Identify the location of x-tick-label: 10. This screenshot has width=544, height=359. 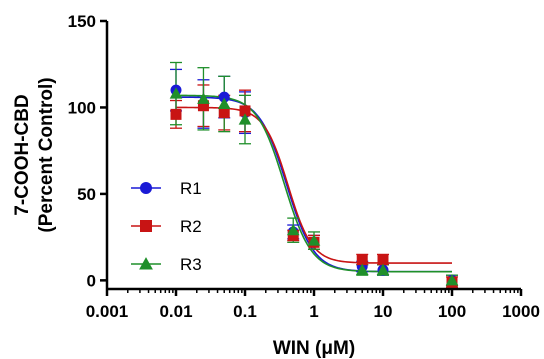
(383, 311).